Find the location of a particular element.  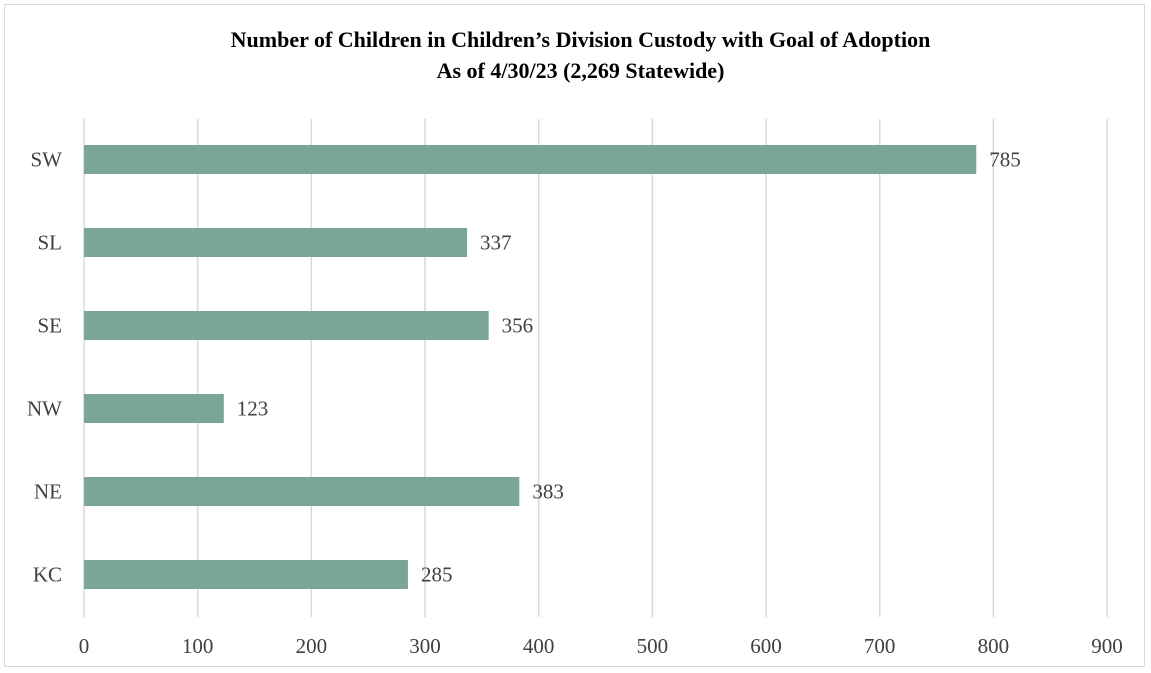

data-label: 356 is located at coordinates (518, 326).